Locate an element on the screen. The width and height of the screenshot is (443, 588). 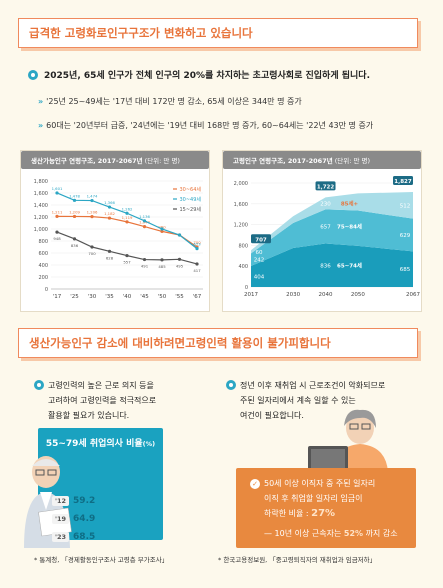
segment-label: 512 is located at coordinates (405, 206).